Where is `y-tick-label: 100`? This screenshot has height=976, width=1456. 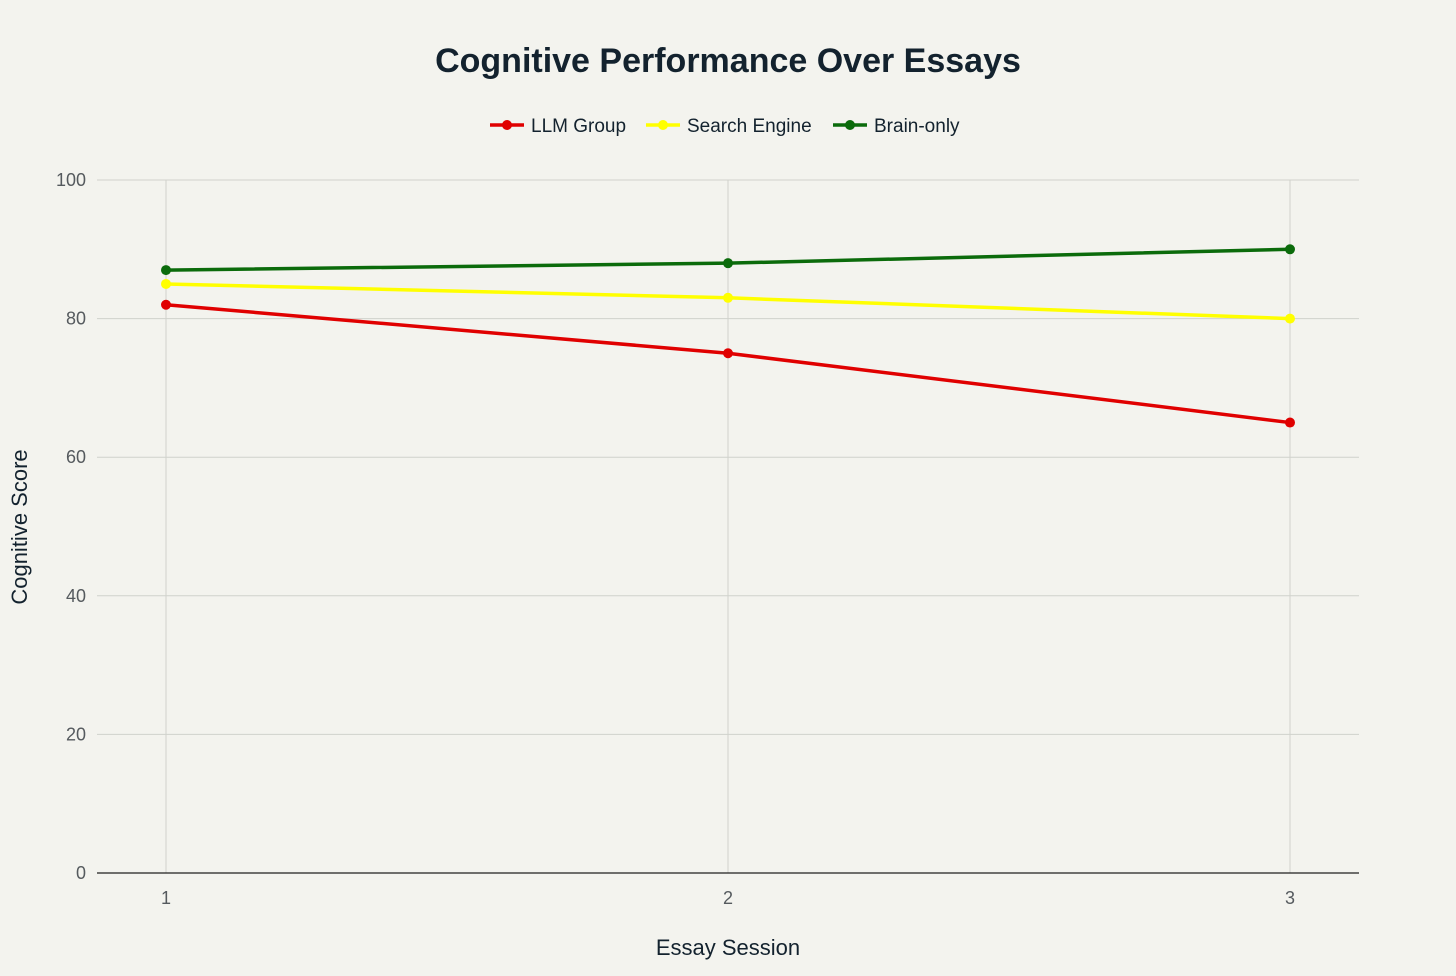
y-tick-label: 100 is located at coordinates (71, 180).